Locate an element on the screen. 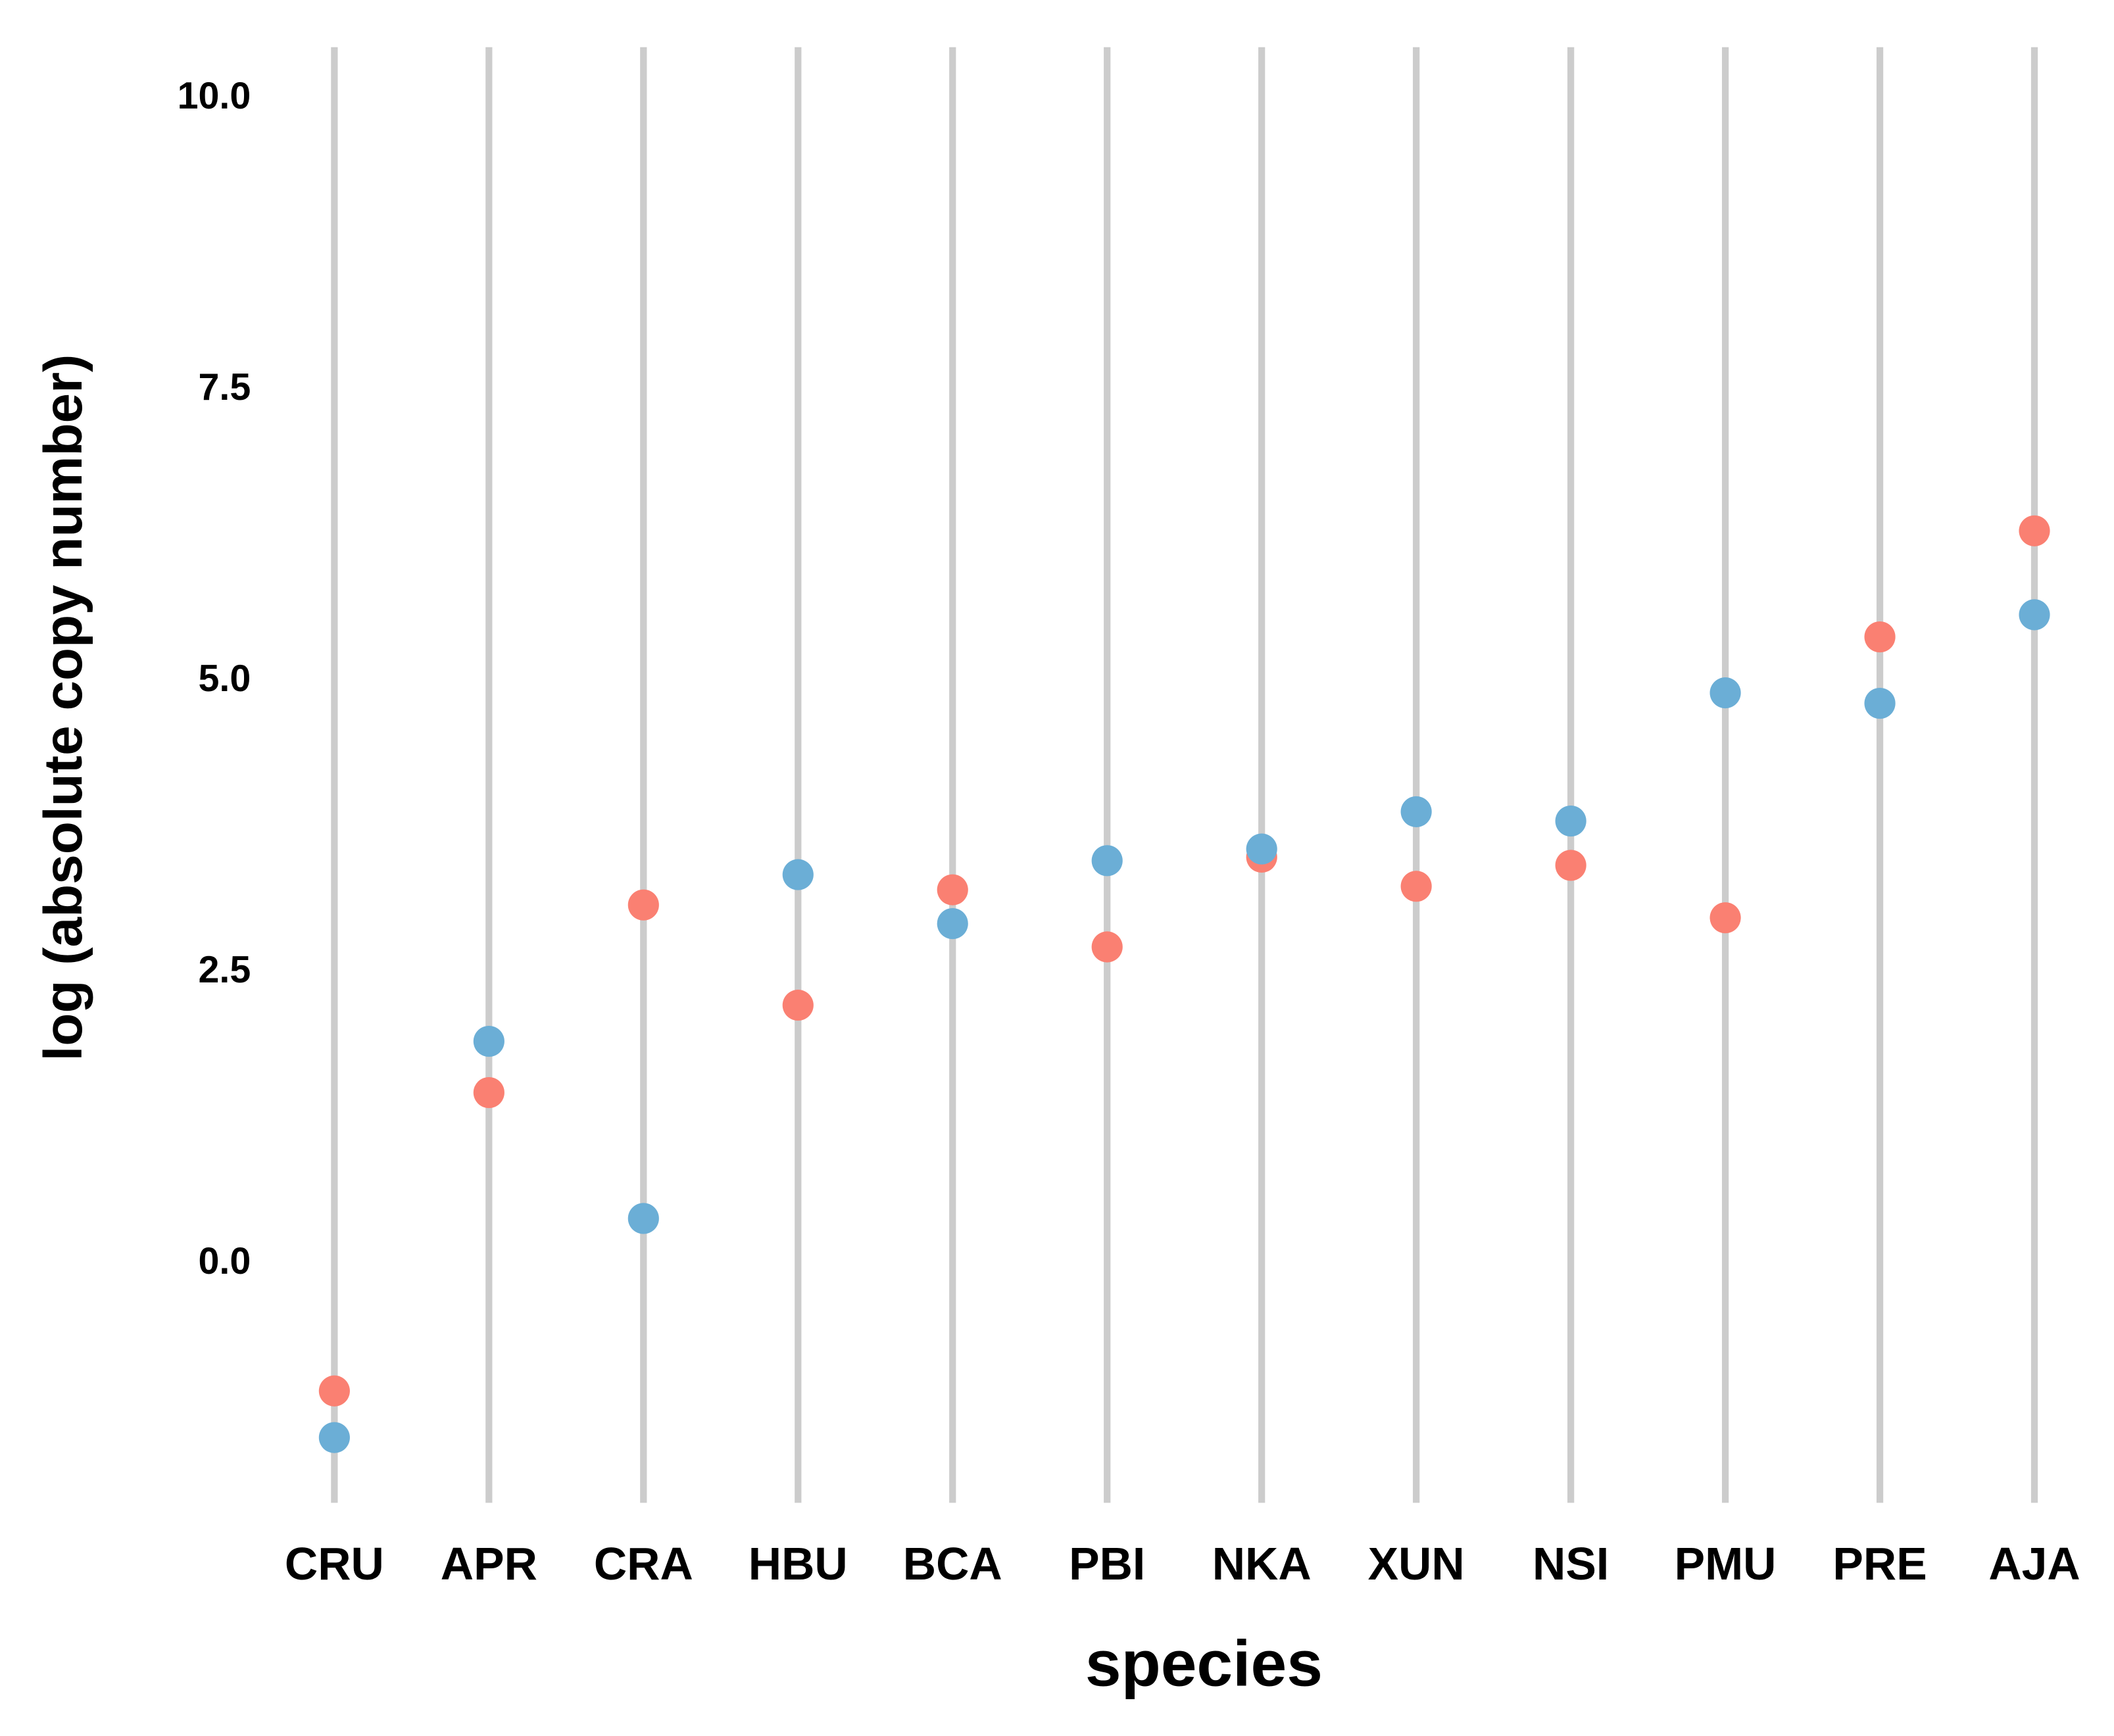  y-tick-label: 10.0 is located at coordinates (215, 96).